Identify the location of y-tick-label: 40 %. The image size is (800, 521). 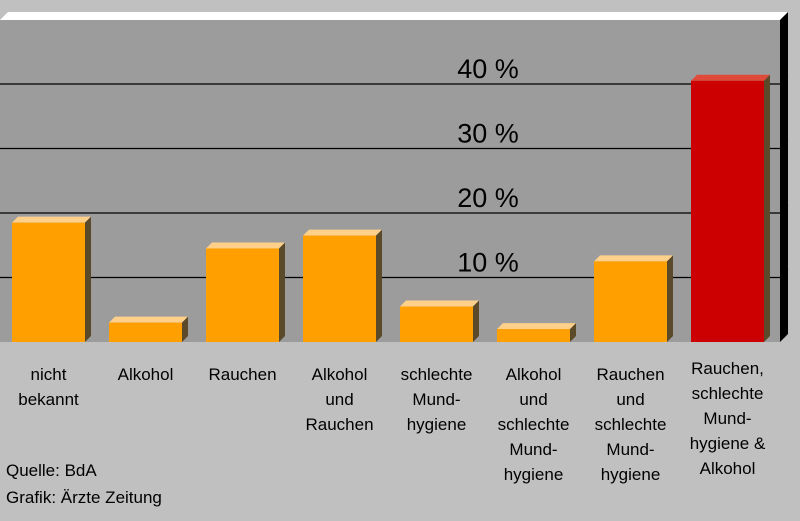
(488, 69).